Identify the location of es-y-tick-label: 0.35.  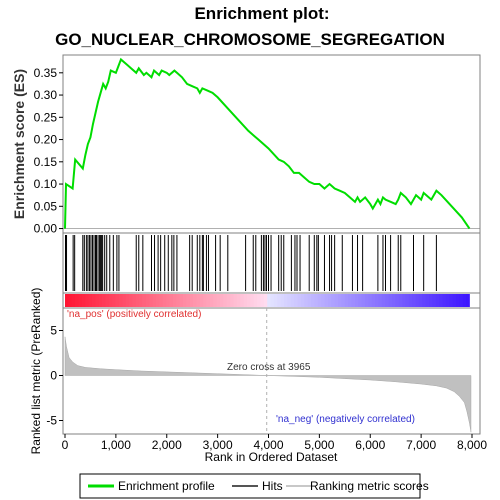
(46, 73).